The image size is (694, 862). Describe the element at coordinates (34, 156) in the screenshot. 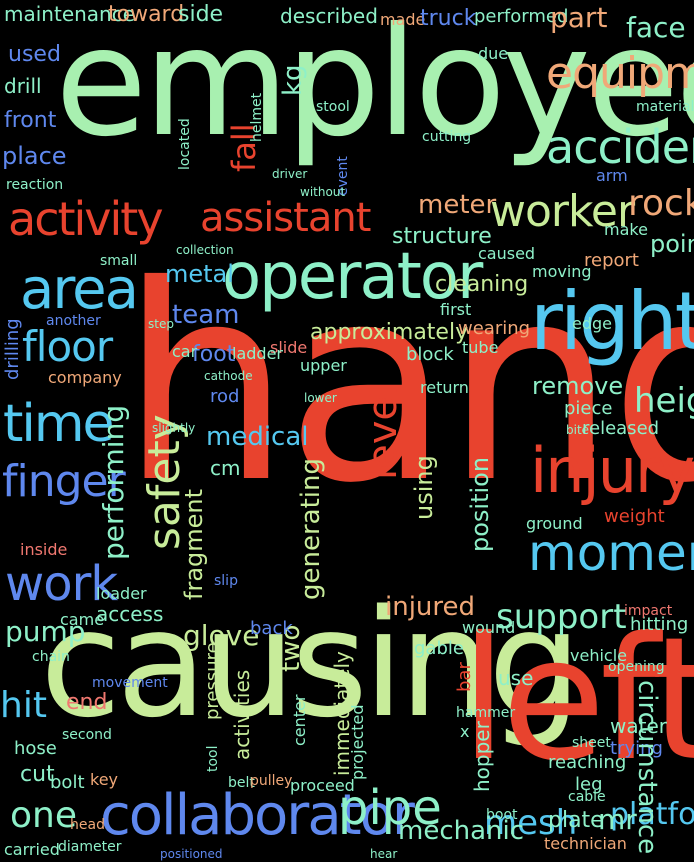

I see `word: place` at that location.